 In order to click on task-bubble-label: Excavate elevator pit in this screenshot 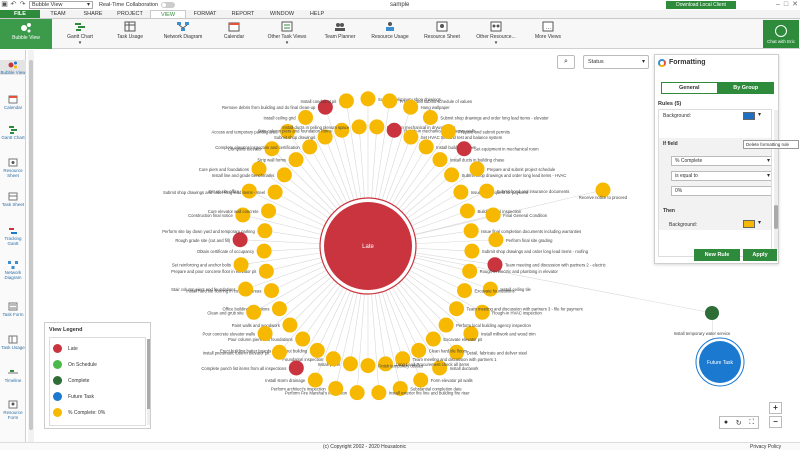, I will do `click(463, 339)`.